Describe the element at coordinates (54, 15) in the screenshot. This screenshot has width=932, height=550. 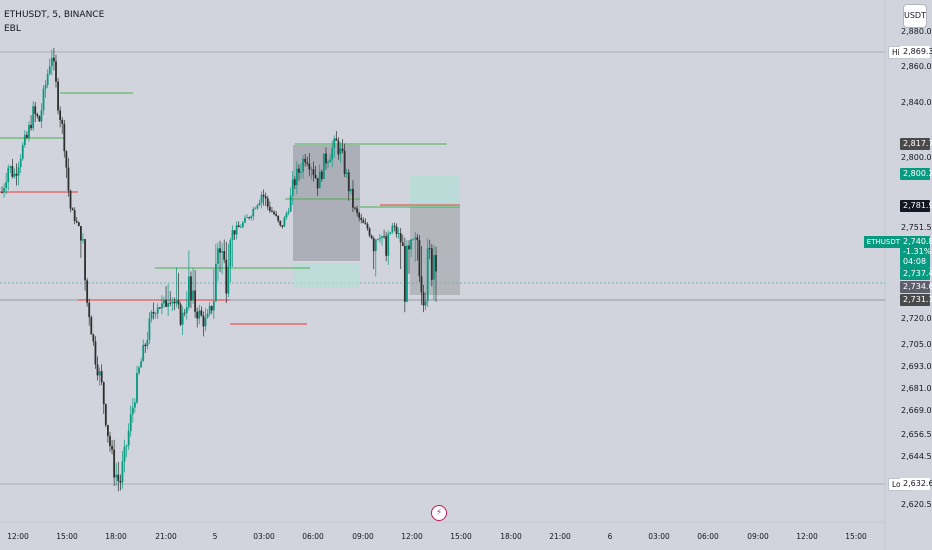
I see `symbol-title: ETHUSDT, 5, BINANCE` at that location.